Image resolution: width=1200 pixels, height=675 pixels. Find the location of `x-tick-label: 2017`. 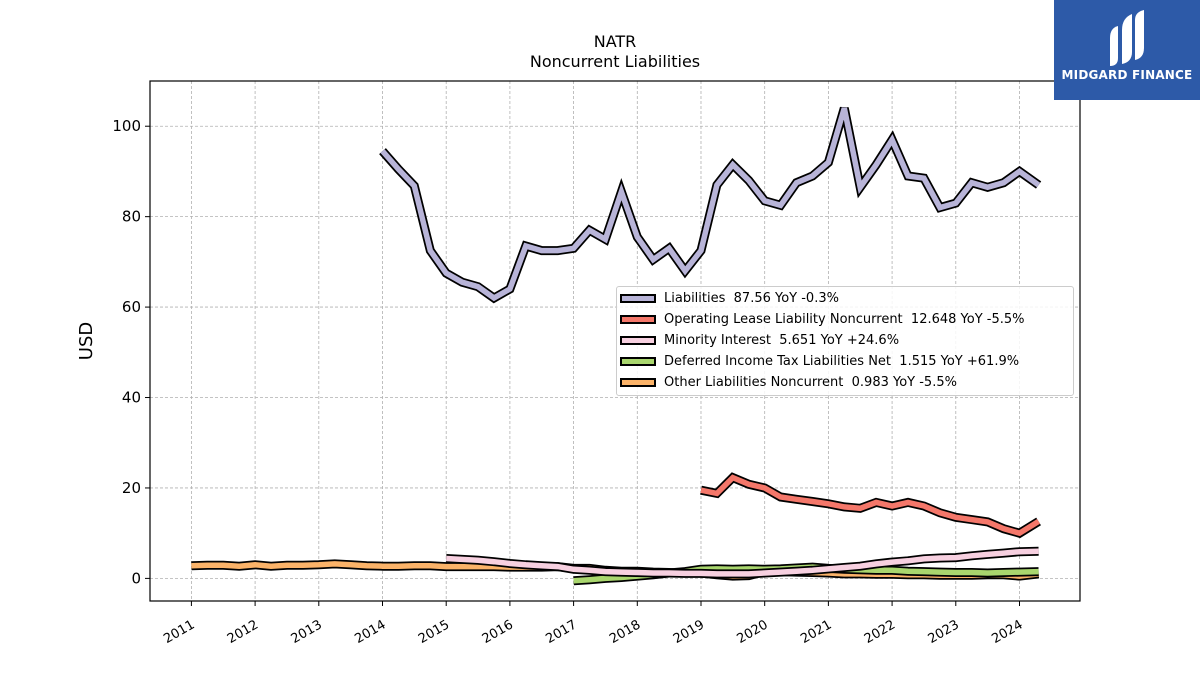

x-tick-label: 2017 is located at coordinates (561, 632).